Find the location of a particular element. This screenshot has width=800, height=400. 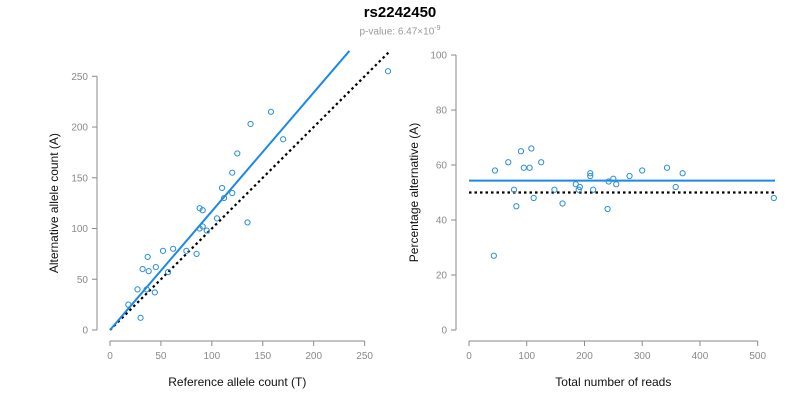

x-tick-label: 150 is located at coordinates (262, 356).